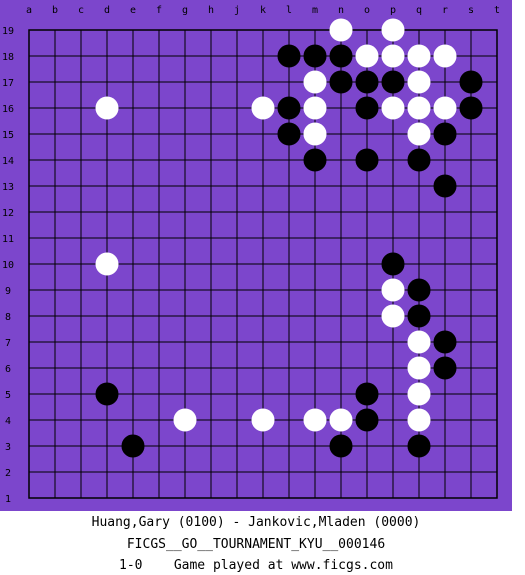 Image resolution: width=525 pixels, height=575 pixels. Describe the element at coordinates (8, 161) in the screenshot. I see `row-label: 14` at that location.